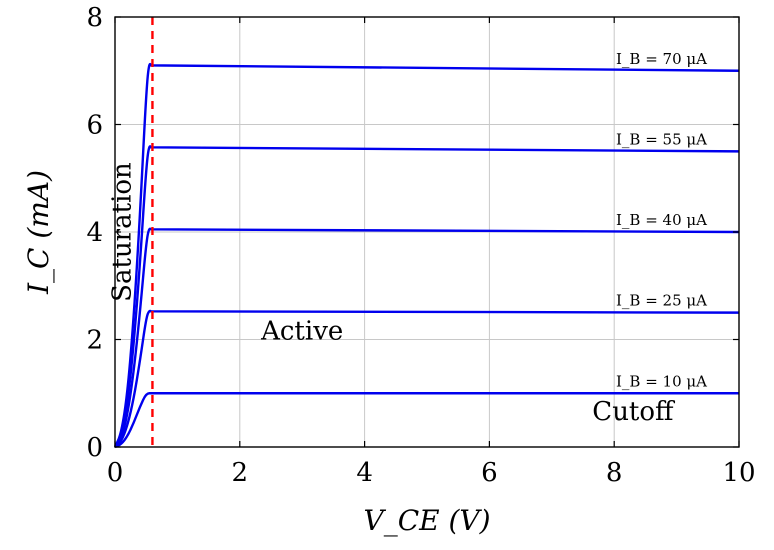 Image resolution: width=774 pixels, height=550 pixels. Describe the element at coordinates (738, 473) in the screenshot. I see `x-tick-label: 10` at that location.